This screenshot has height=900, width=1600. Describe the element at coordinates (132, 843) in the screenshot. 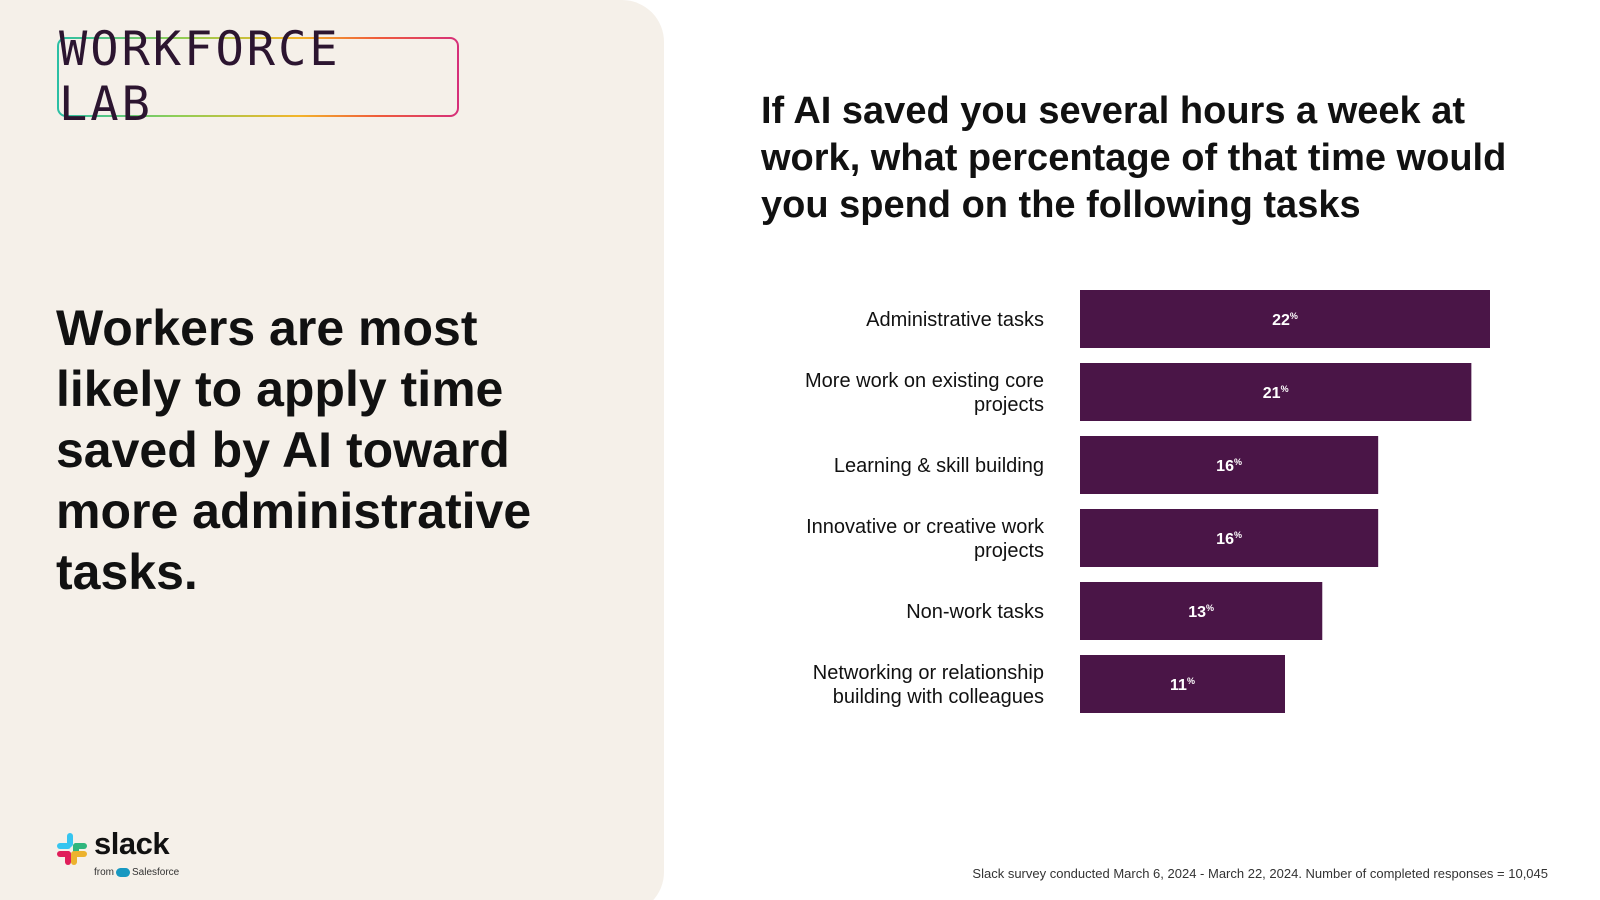

I see `slack-wordmark: slack` at that location.